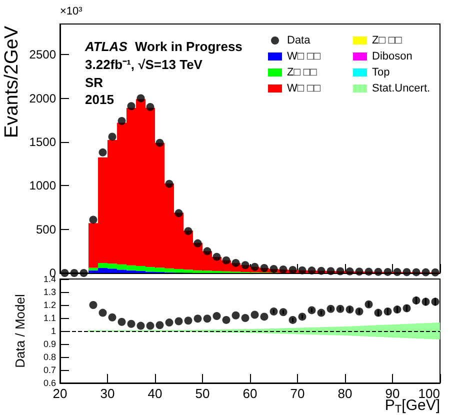 The width and height of the screenshot is (449, 415). I want to click on y-tick-label: 1500, so click(42, 141).